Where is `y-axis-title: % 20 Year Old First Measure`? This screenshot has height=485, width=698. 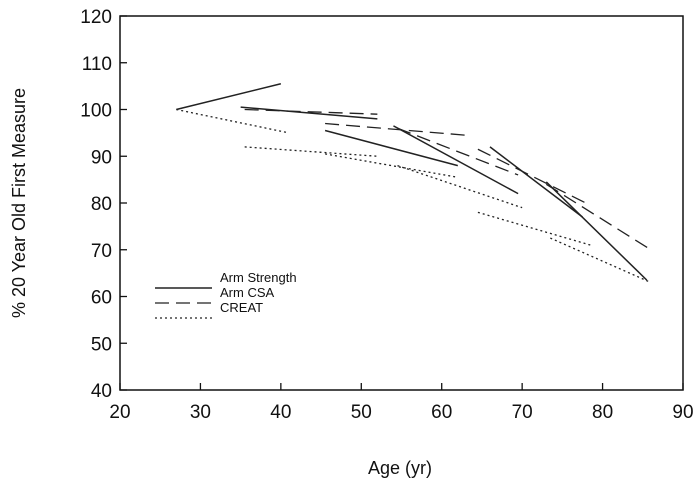 y-axis-title: % 20 Year Old First Measure is located at coordinates (19, 203).